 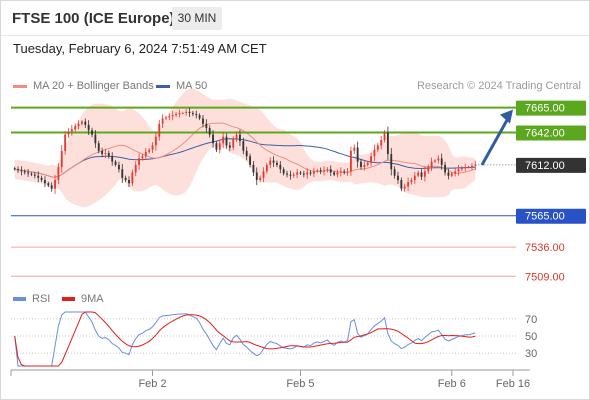 What do you see at coordinates (295, 18) in the screenshot?
I see `chart-header: FTSE 100 (ICE Europe) 30 MIN` at bounding box center [295, 18].